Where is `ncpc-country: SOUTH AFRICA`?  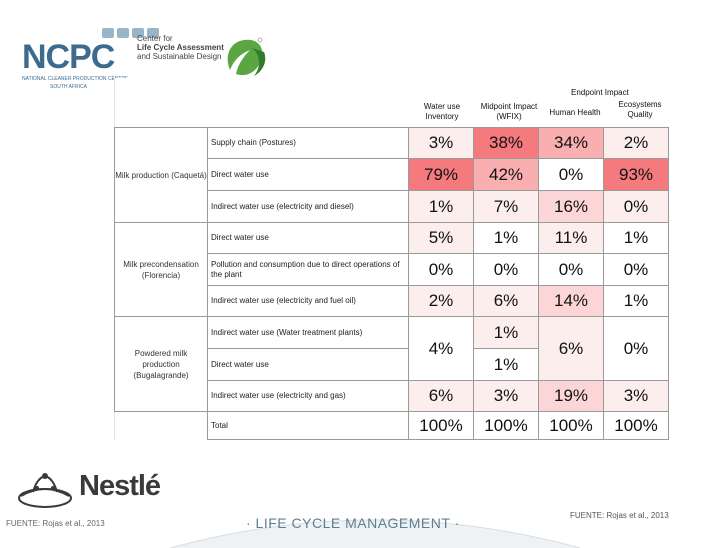
ncpc-country: SOUTH AFRICA is located at coordinates (68, 87).